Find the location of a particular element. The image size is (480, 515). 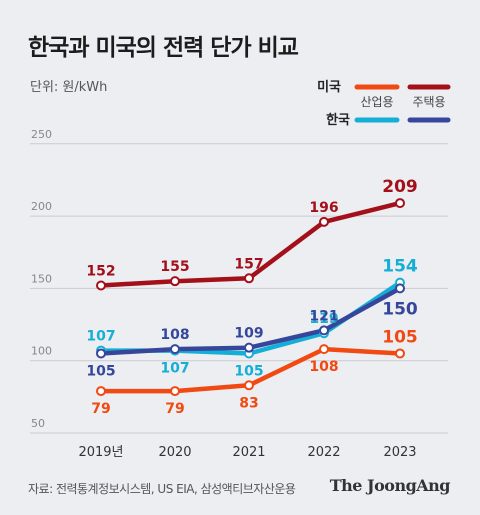

x-tick-label: 2023 is located at coordinates (399, 452).